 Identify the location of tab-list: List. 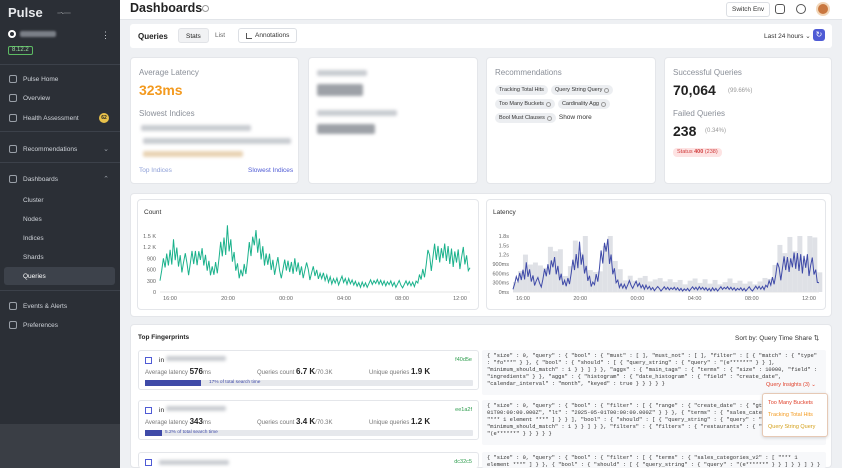
(220, 35).